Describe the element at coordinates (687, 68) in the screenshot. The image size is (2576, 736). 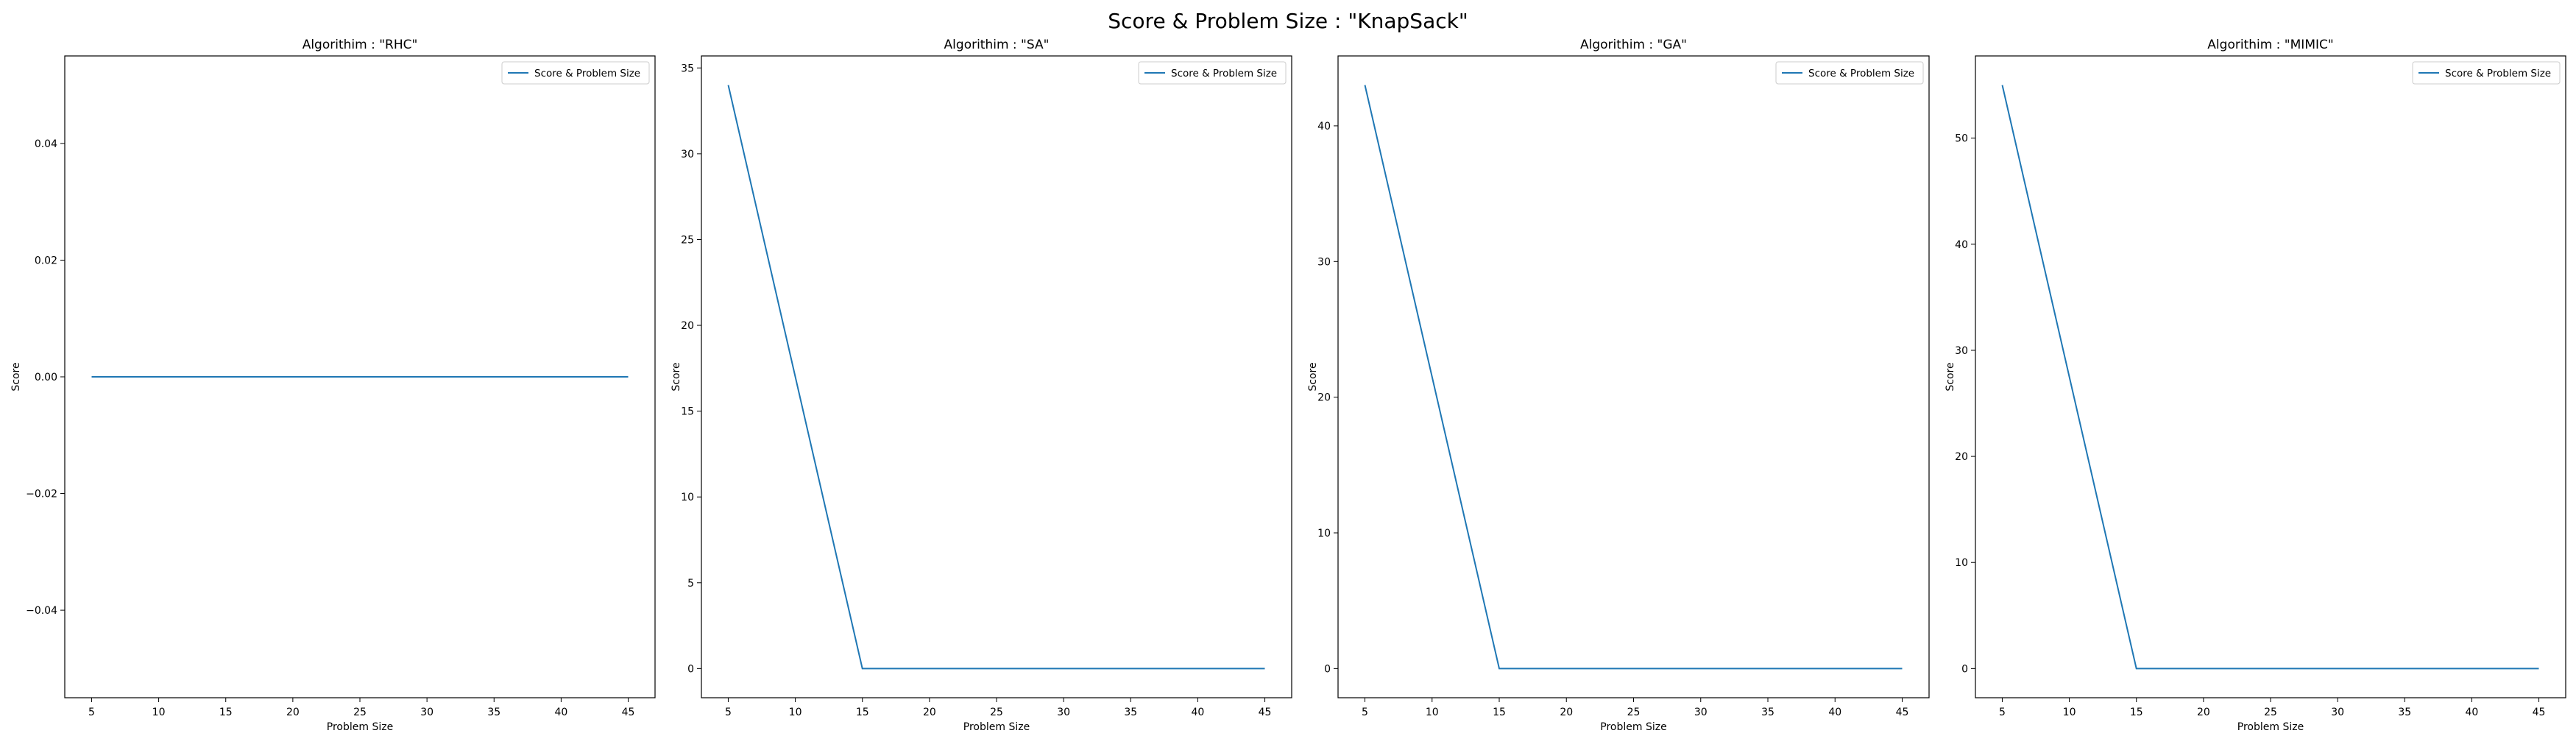
I see `y-tick-label: 35` at that location.